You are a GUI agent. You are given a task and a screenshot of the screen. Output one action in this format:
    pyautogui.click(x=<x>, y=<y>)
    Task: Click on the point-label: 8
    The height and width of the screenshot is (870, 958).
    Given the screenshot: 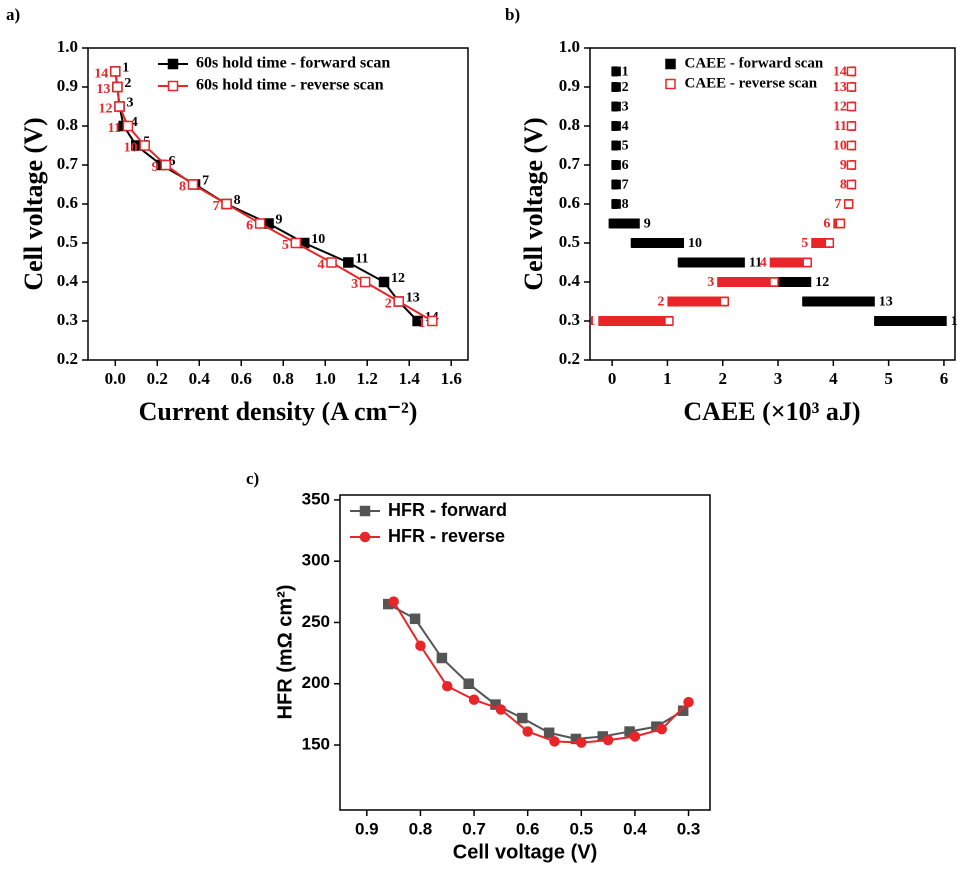 What is the action you would take?
    pyautogui.click(x=182, y=187)
    